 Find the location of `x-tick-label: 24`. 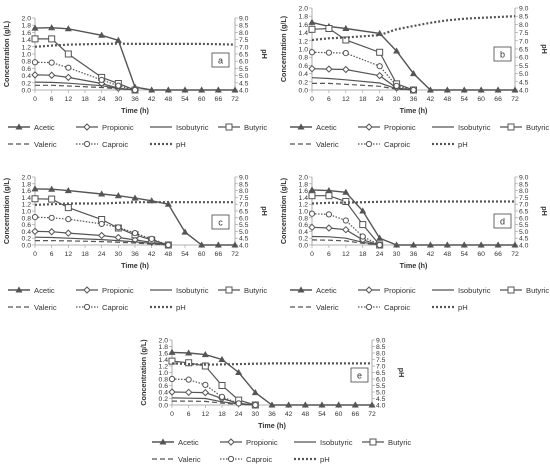

x-tick-label: 24 is located at coordinates (102, 99).